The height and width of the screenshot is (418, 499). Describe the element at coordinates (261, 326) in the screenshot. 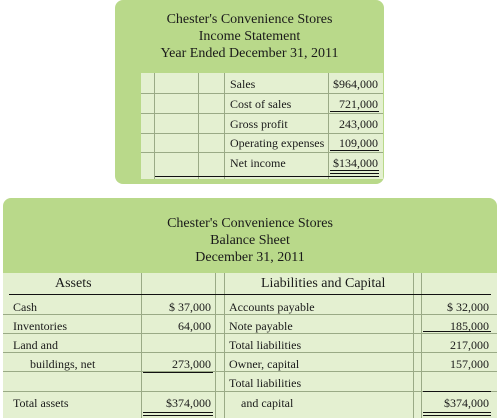

I see `liability-label: Note payable` at that location.